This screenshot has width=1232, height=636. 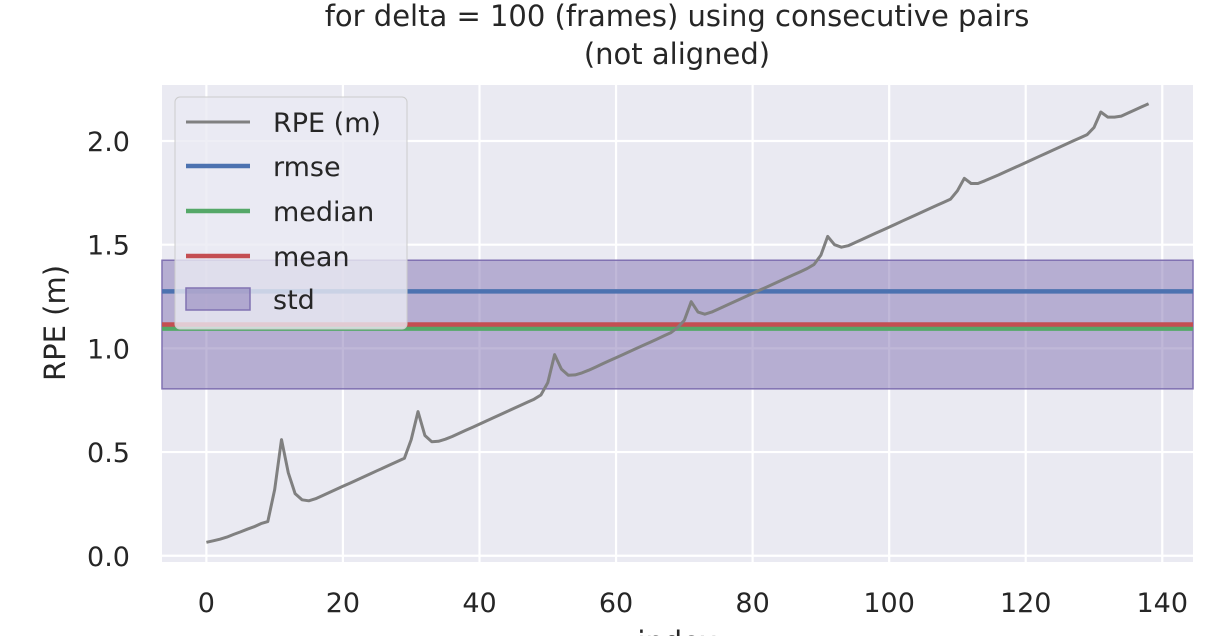 I want to click on x-tick-label: 100, so click(x=889, y=603).